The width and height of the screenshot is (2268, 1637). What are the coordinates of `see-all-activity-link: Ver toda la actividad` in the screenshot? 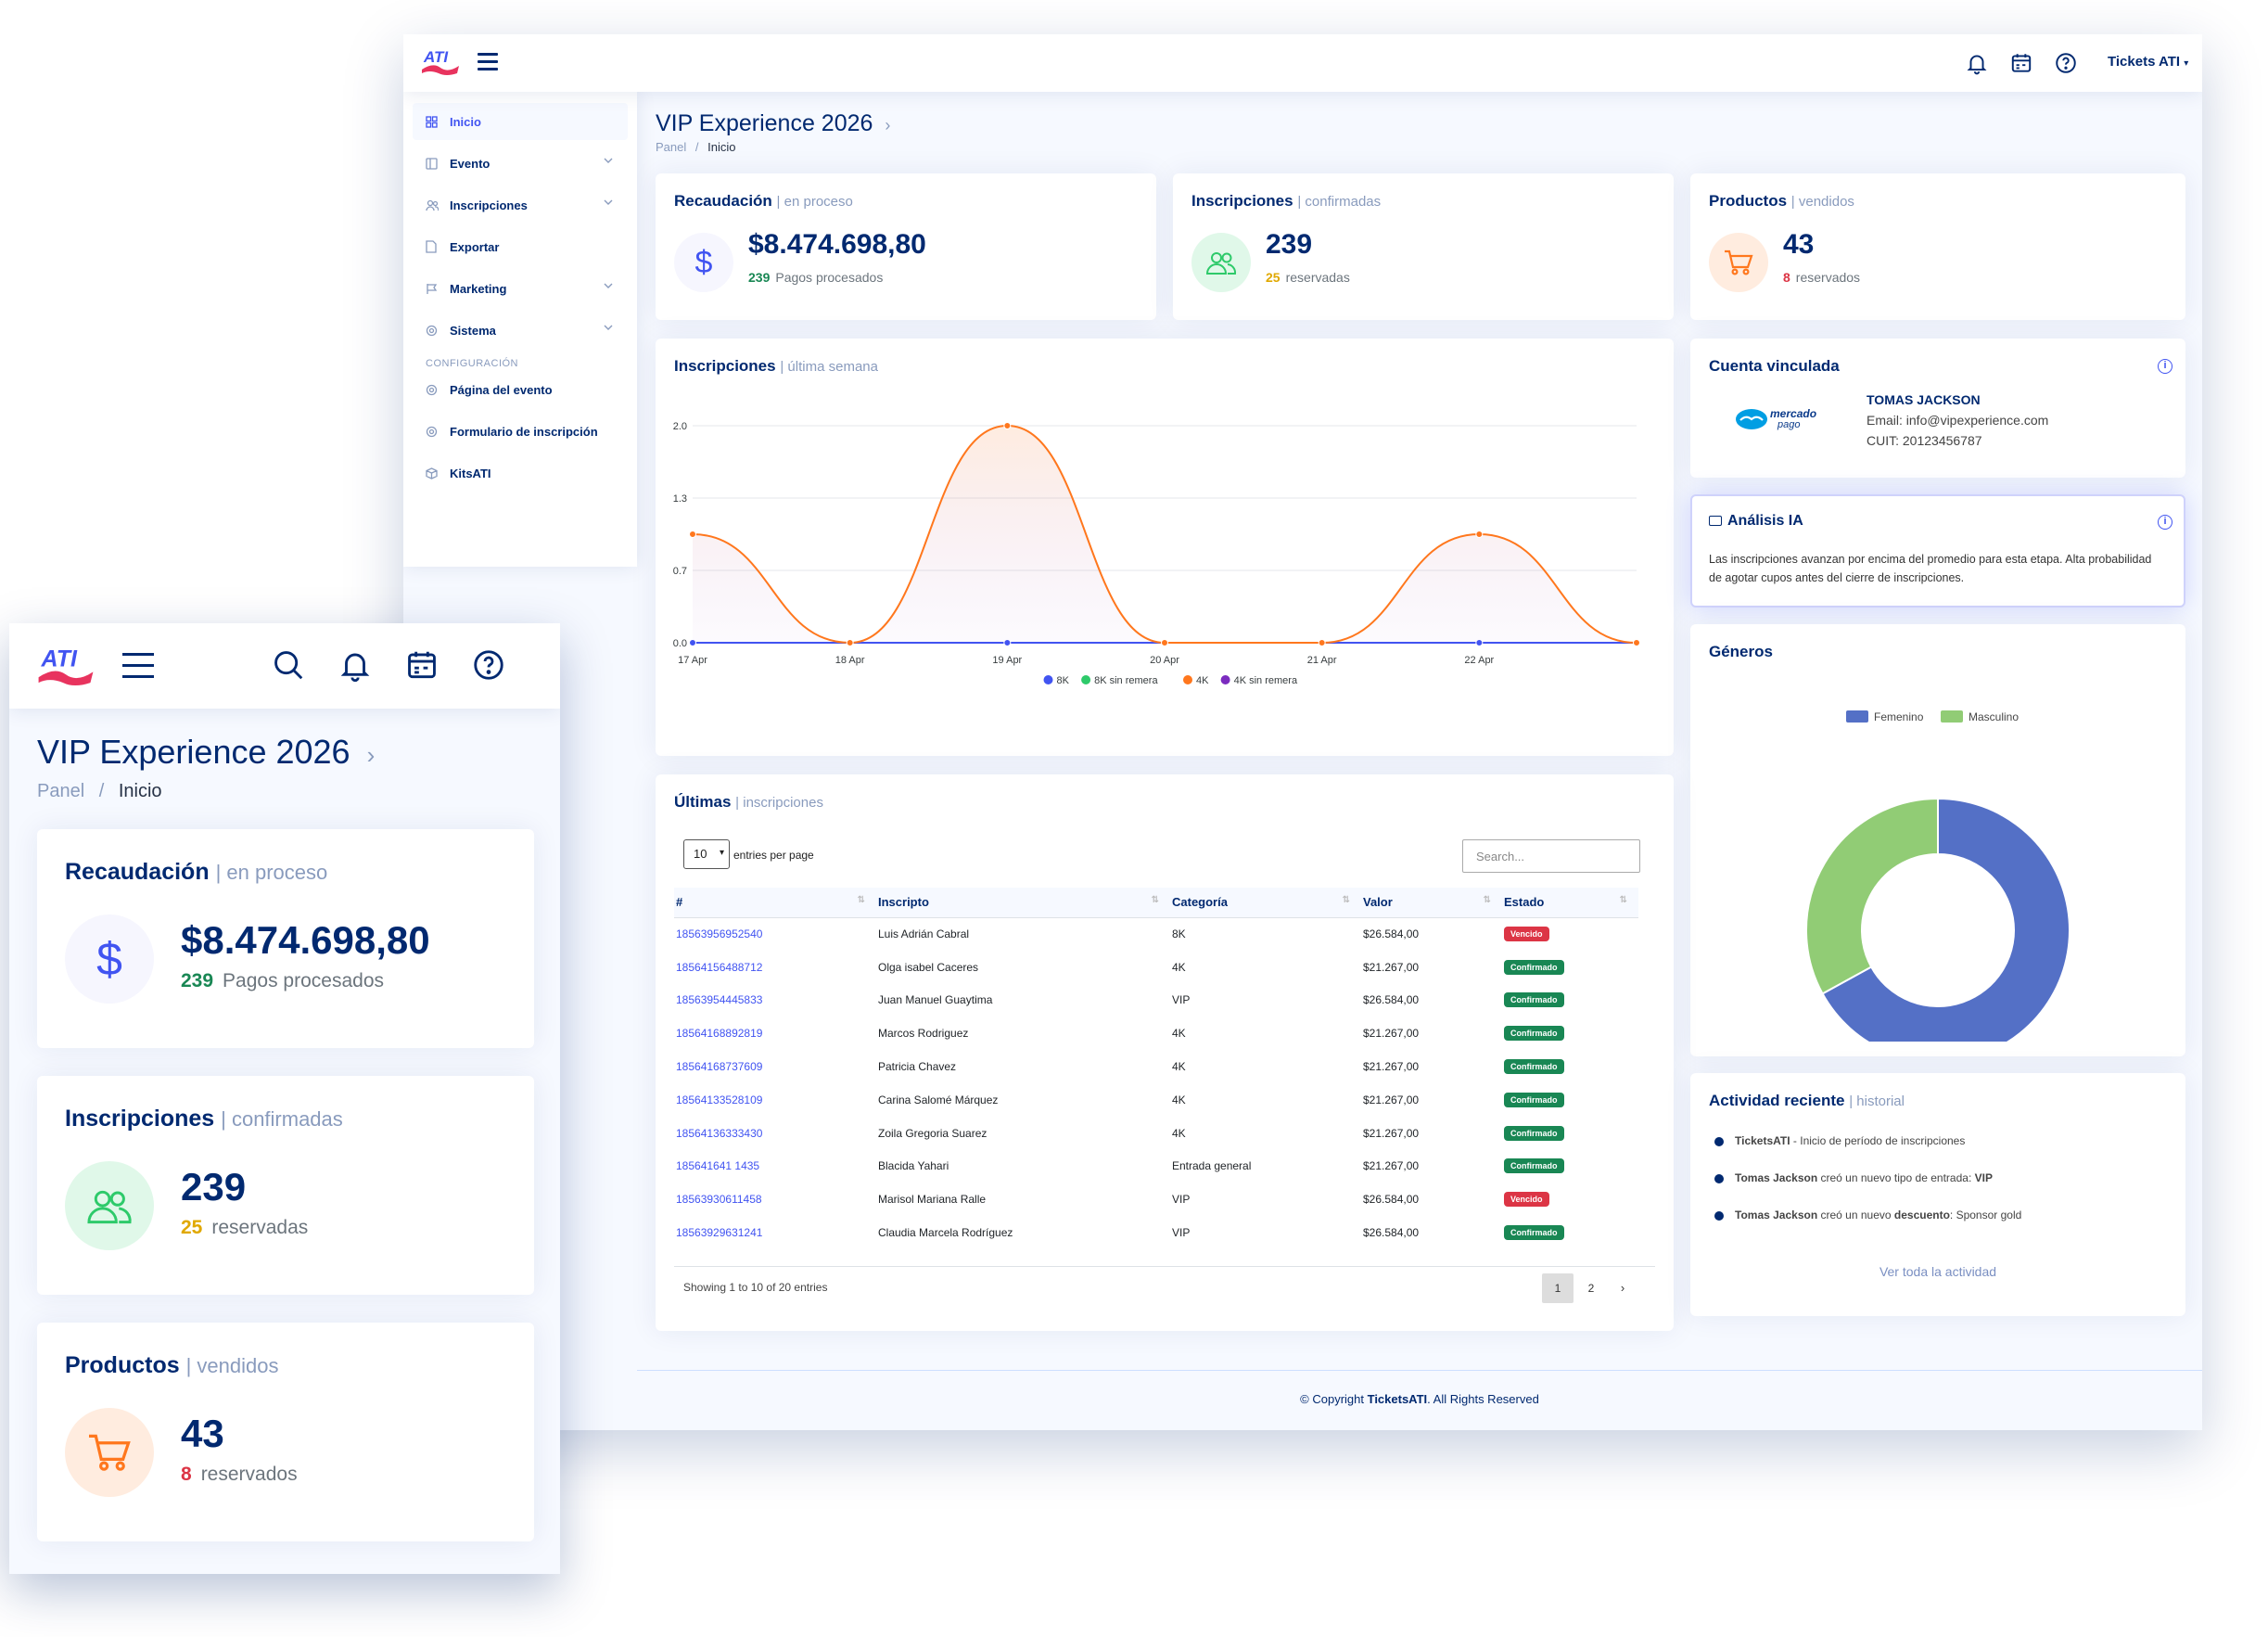 It's located at (1938, 1271).